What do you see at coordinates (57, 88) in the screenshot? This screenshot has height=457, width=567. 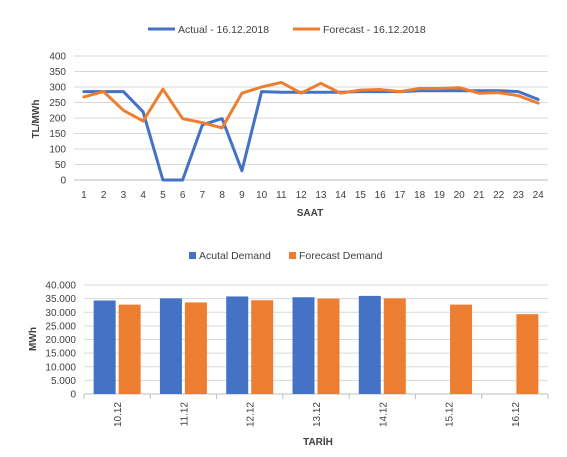 I see `y-tick-label: 300` at bounding box center [57, 88].